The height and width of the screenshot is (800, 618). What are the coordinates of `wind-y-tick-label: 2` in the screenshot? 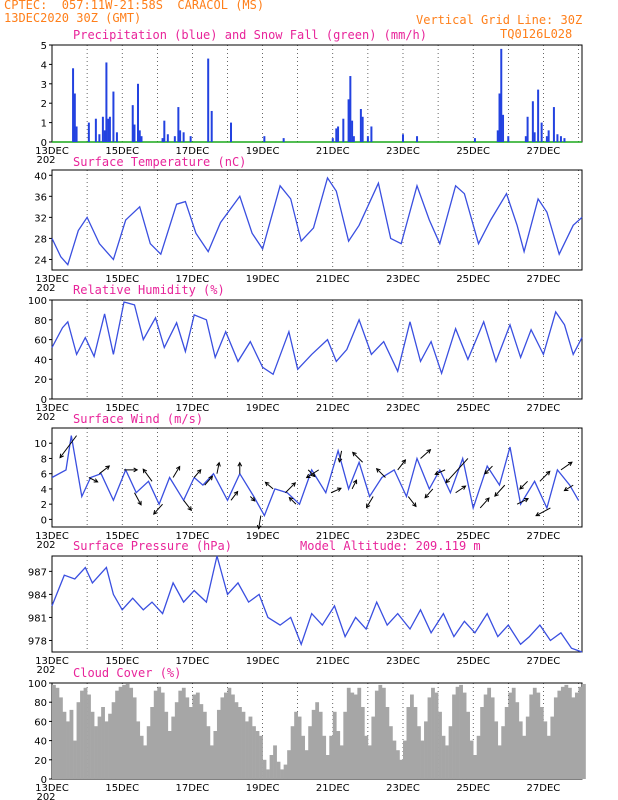 It's located at (44, 505).